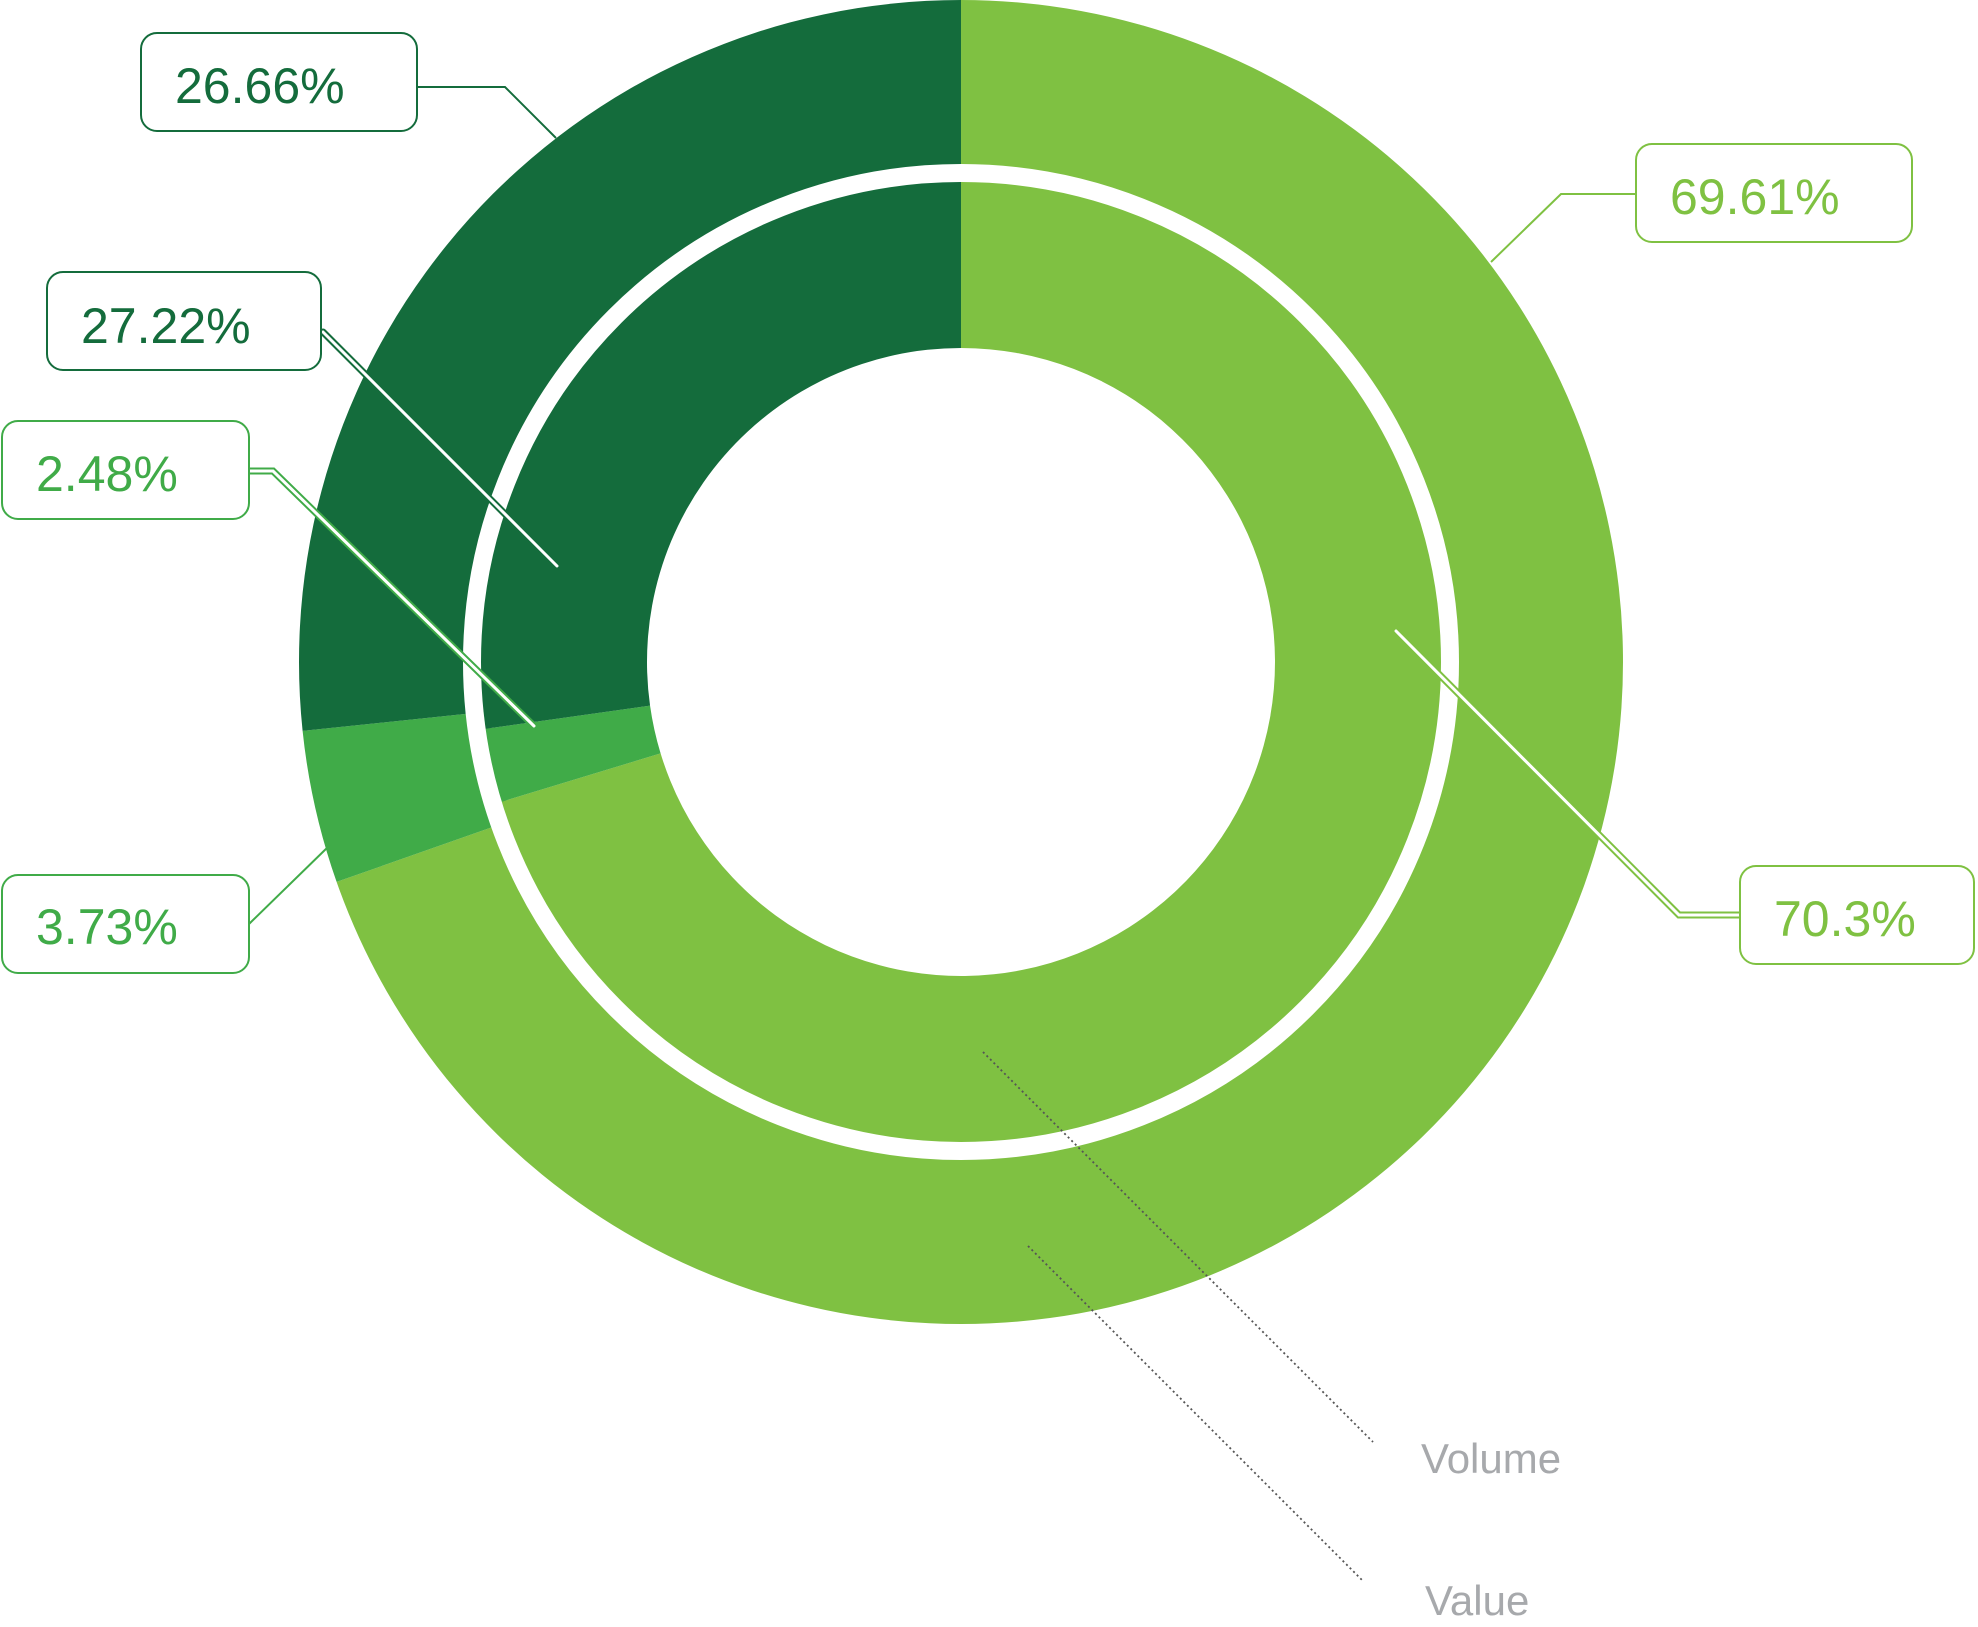  I want to click on data-label-value-1: 3.73%, so click(125, 924).